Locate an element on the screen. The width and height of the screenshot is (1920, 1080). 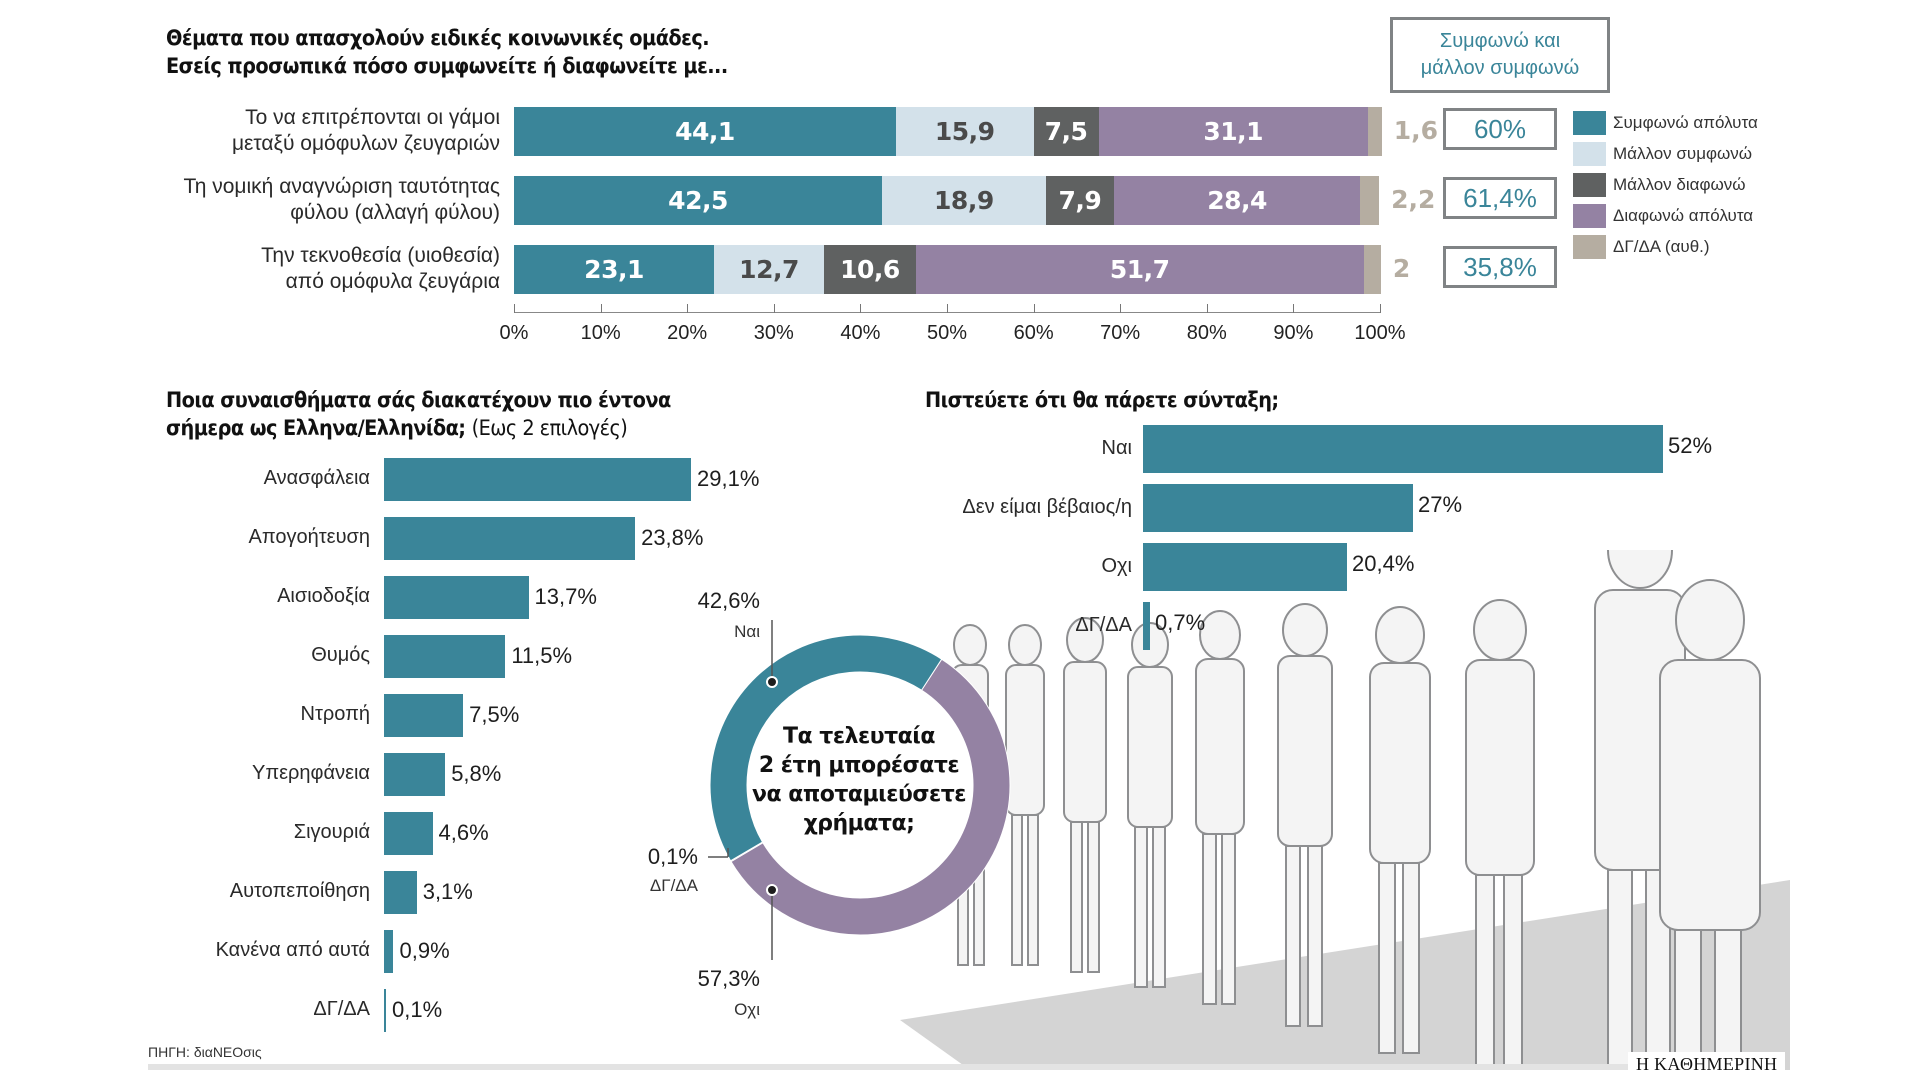
pension-label: Ναι is located at coordinates (1116, 448).